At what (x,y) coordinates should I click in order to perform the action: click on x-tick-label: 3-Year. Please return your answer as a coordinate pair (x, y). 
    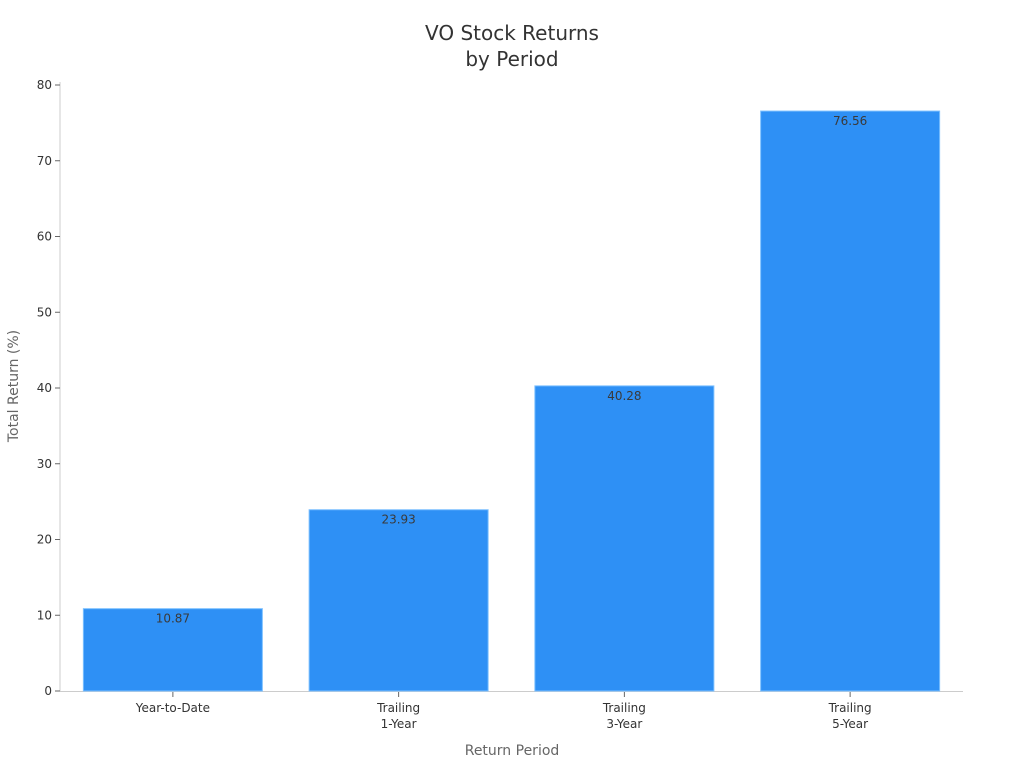
    Looking at the image, I should click on (624, 724).